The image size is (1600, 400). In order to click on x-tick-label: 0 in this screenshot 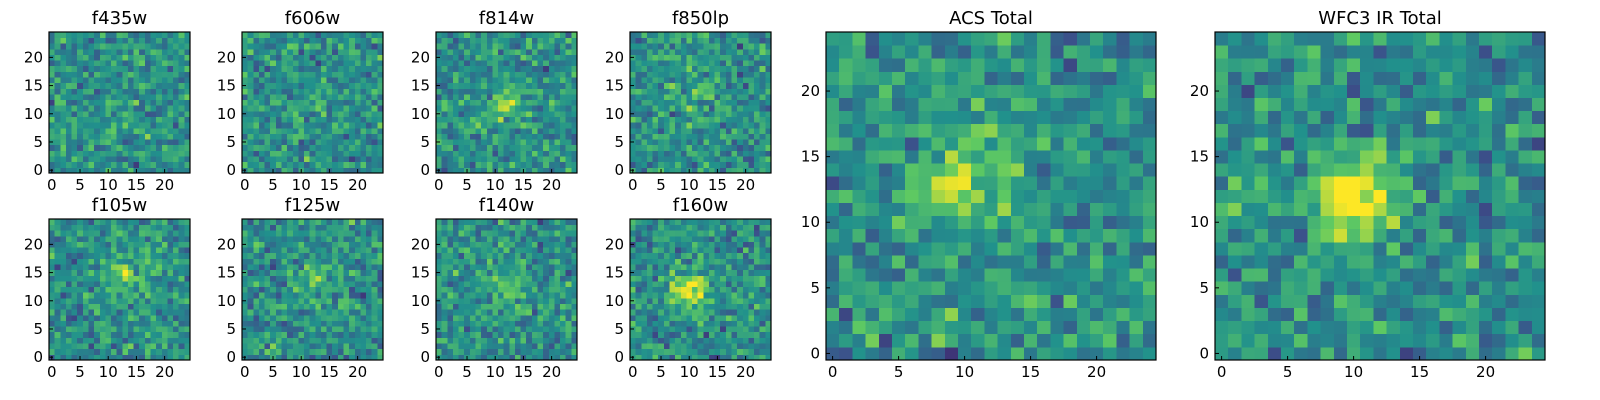, I will do `click(439, 372)`.